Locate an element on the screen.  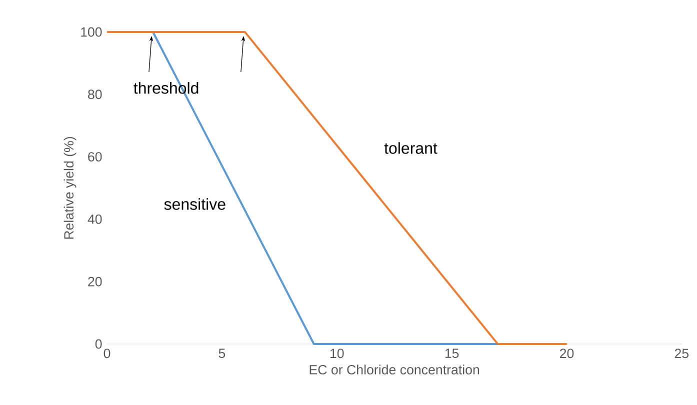
x-tick-label: 10 is located at coordinates (337, 353).